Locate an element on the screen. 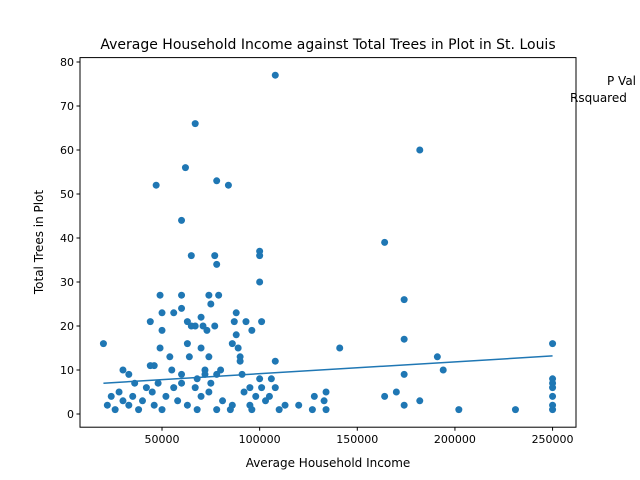  x-tick-label-3: 200000 is located at coordinates (455, 439).